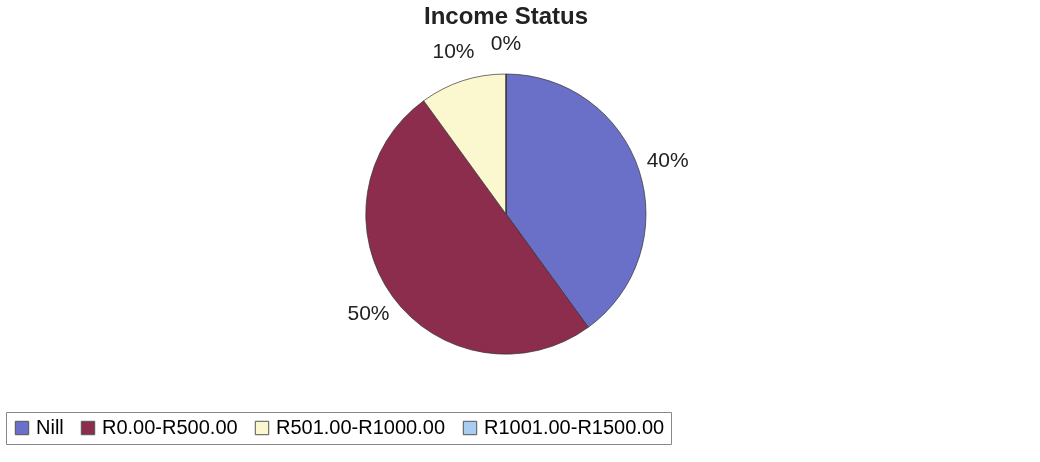 The height and width of the screenshot is (462, 1040). I want to click on legend-label: Nill, so click(50, 427).